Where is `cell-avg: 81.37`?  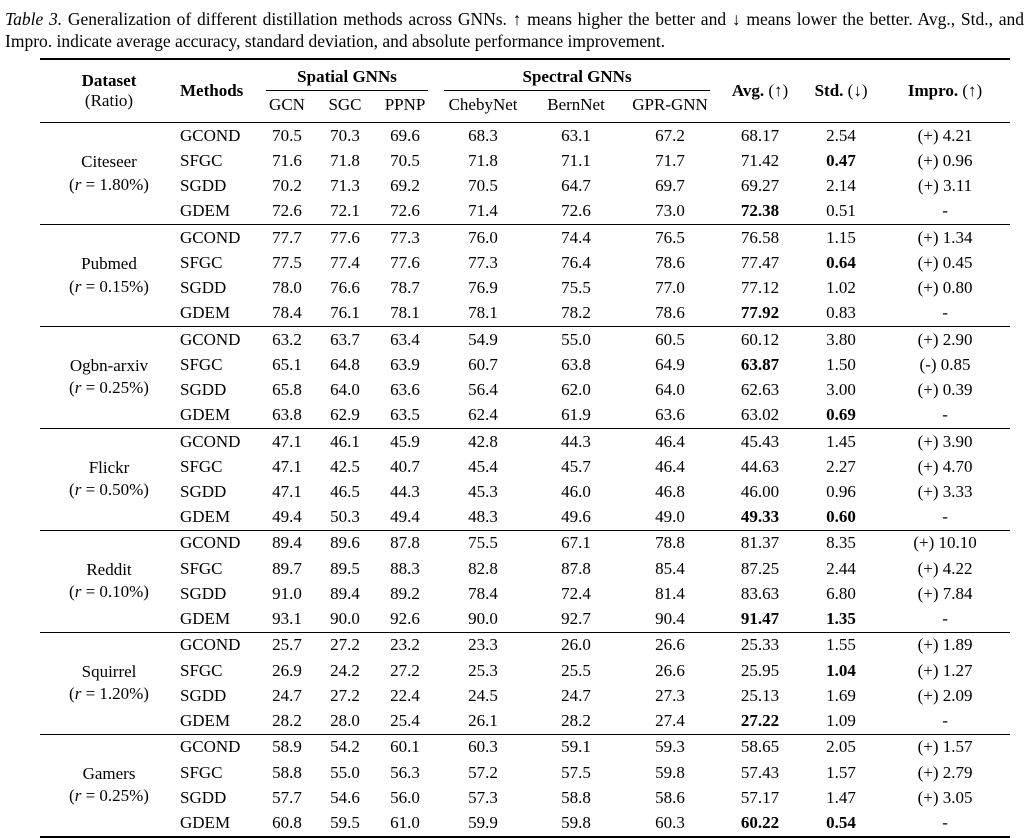
cell-avg: 81.37 is located at coordinates (760, 543).